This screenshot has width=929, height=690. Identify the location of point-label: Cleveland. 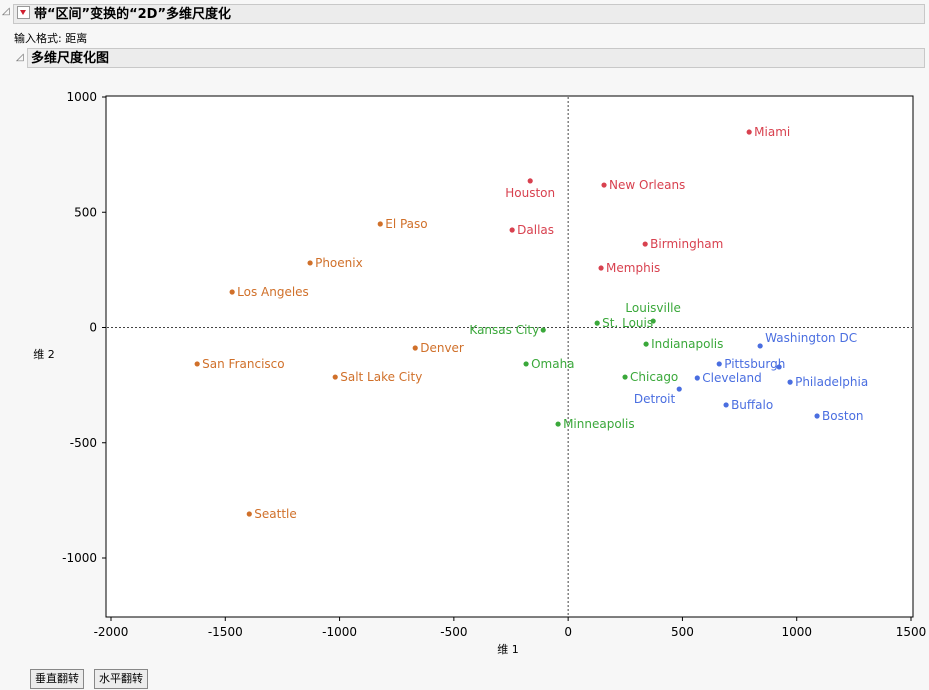
(732, 378).